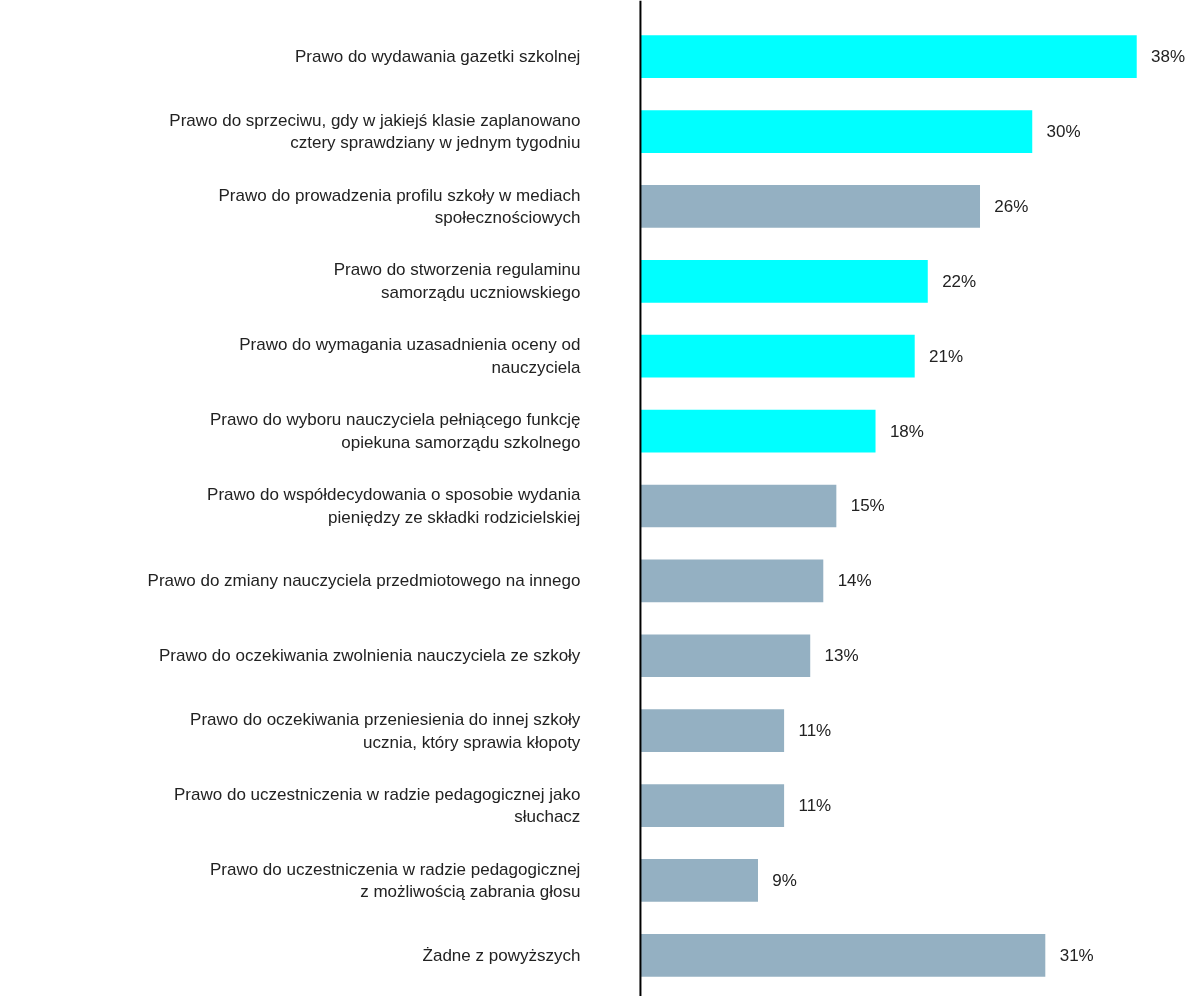  What do you see at coordinates (784, 880) in the screenshot?
I see `data-label: 9%` at bounding box center [784, 880].